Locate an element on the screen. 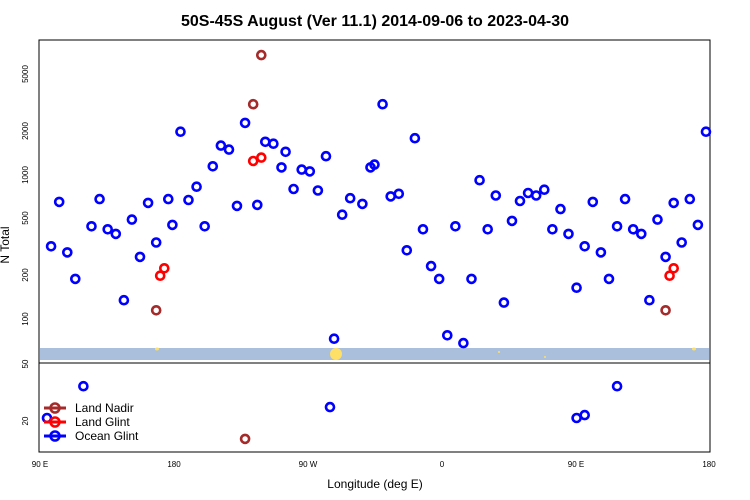 The image size is (750, 500). ocean-mask-strip is located at coordinates (374, 354).